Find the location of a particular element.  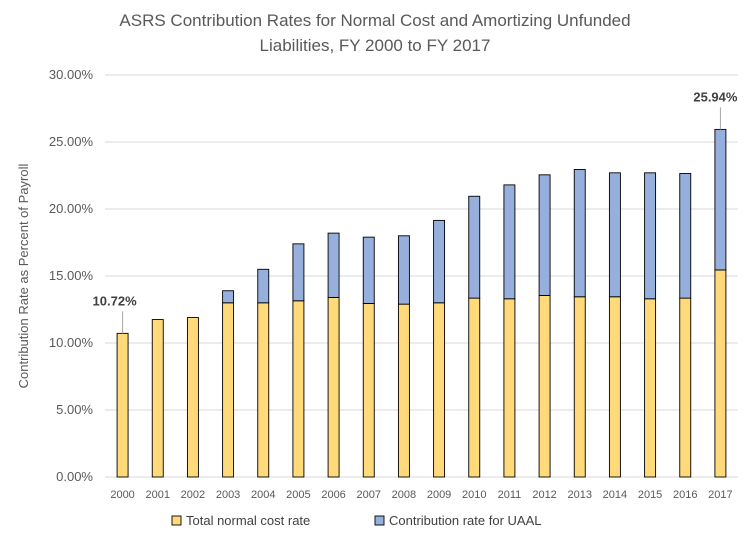

bar-uaal-2010 is located at coordinates (474, 247).